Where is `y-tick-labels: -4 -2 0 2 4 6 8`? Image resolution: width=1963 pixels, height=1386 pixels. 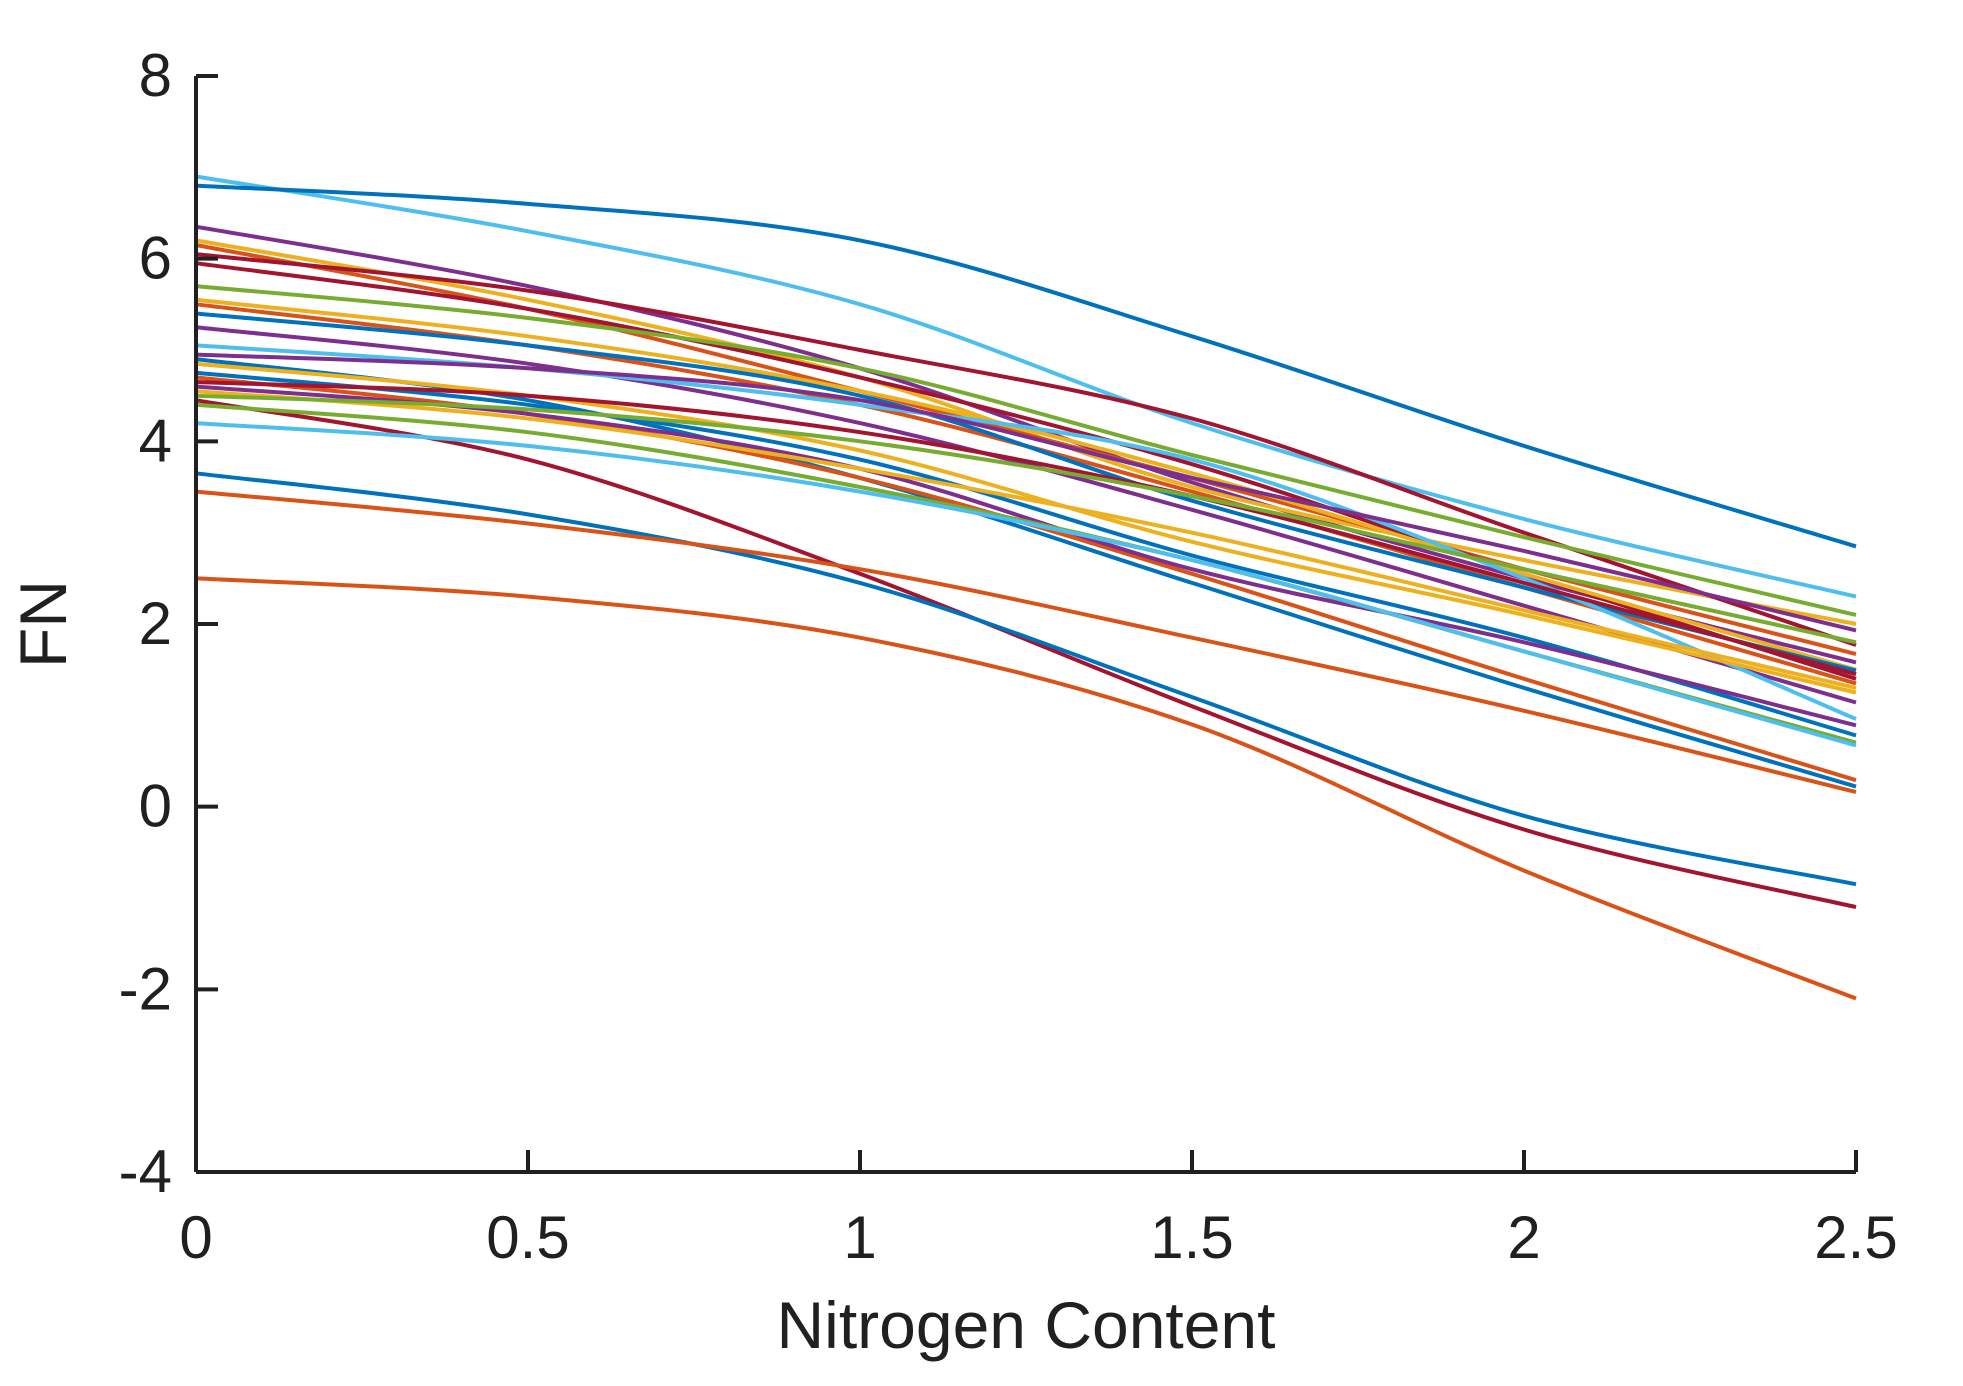
y-tick-labels: -4 -2 0 2 4 6 8 is located at coordinates (145, 623).